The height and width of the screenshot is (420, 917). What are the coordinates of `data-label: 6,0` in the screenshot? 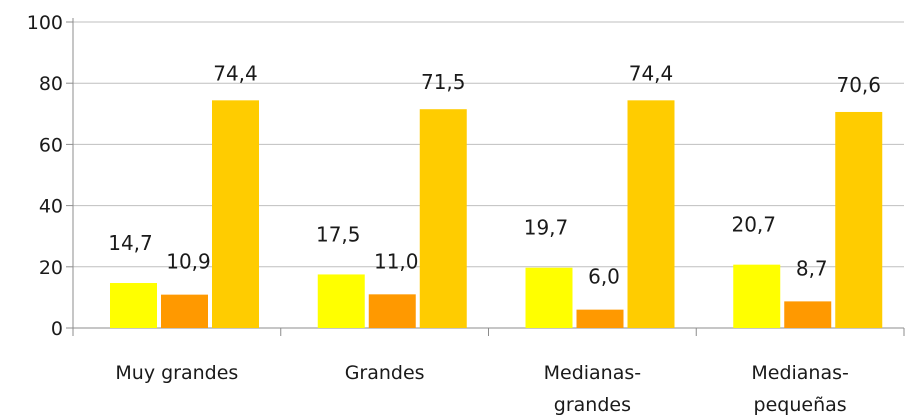 It's located at (604, 277).